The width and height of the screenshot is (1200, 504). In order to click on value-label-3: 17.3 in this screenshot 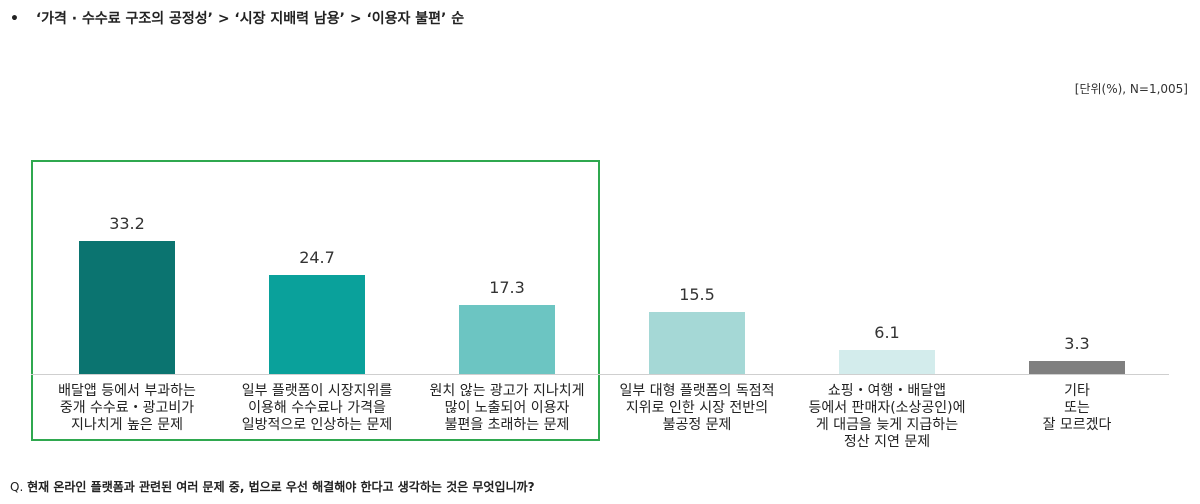, I will do `click(507, 287)`.